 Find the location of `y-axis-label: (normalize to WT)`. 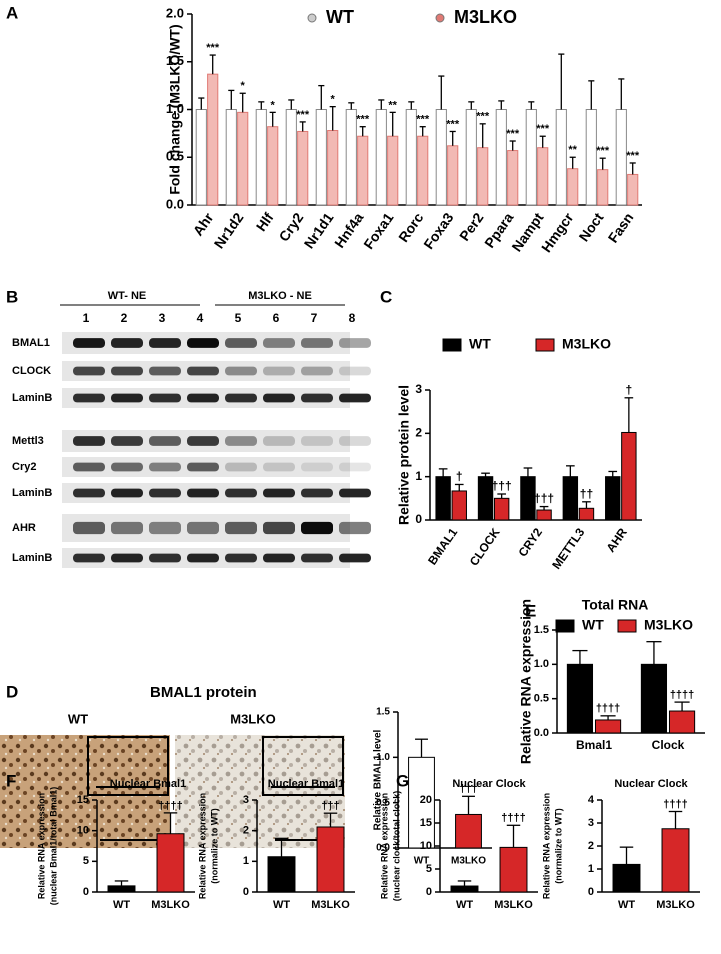

y-axis-label: (normalize to WT) is located at coordinates (558, 846).